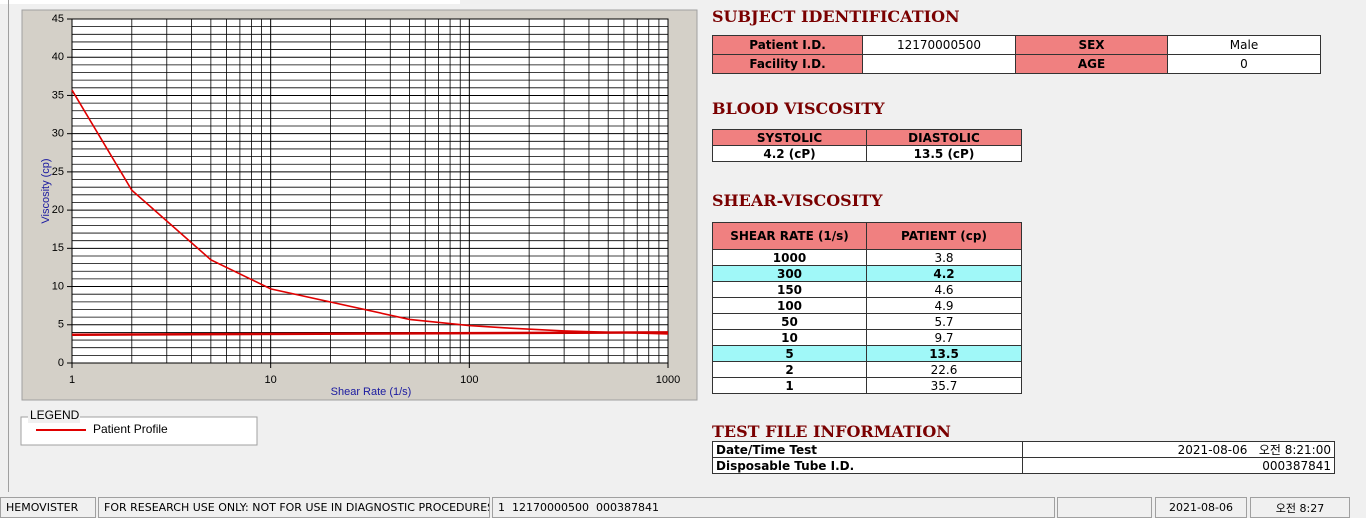 This screenshot has height=518, width=1366. What do you see at coordinates (371, 392) in the screenshot?
I see `x-axis-label: Shear Rate (1/s)` at bounding box center [371, 392].